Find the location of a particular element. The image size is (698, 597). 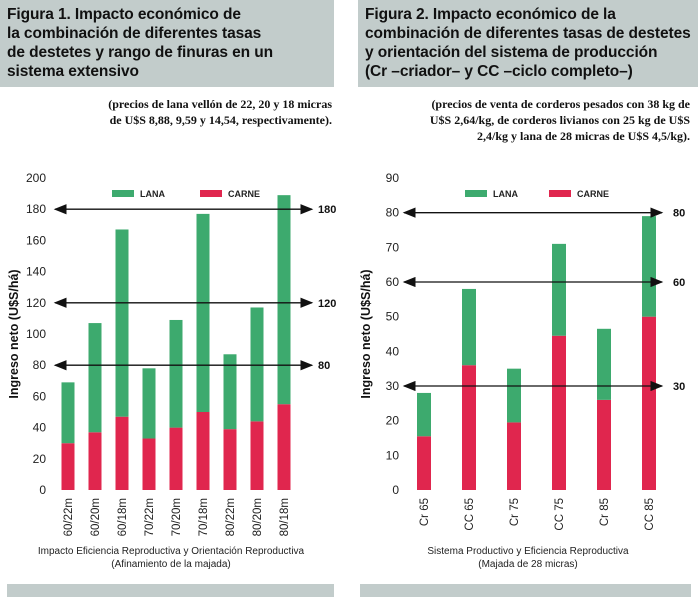

y-tick-label: 70 is located at coordinates (393, 247).